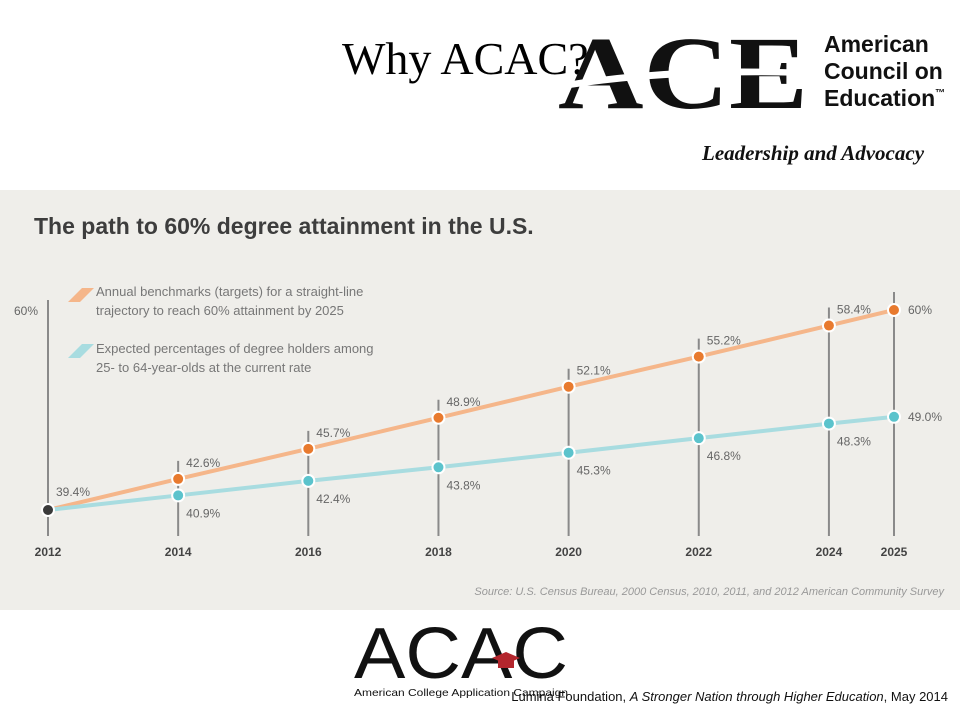 Image resolution: width=960 pixels, height=720 pixels. I want to click on x-tick-label: 2018, so click(438, 552).